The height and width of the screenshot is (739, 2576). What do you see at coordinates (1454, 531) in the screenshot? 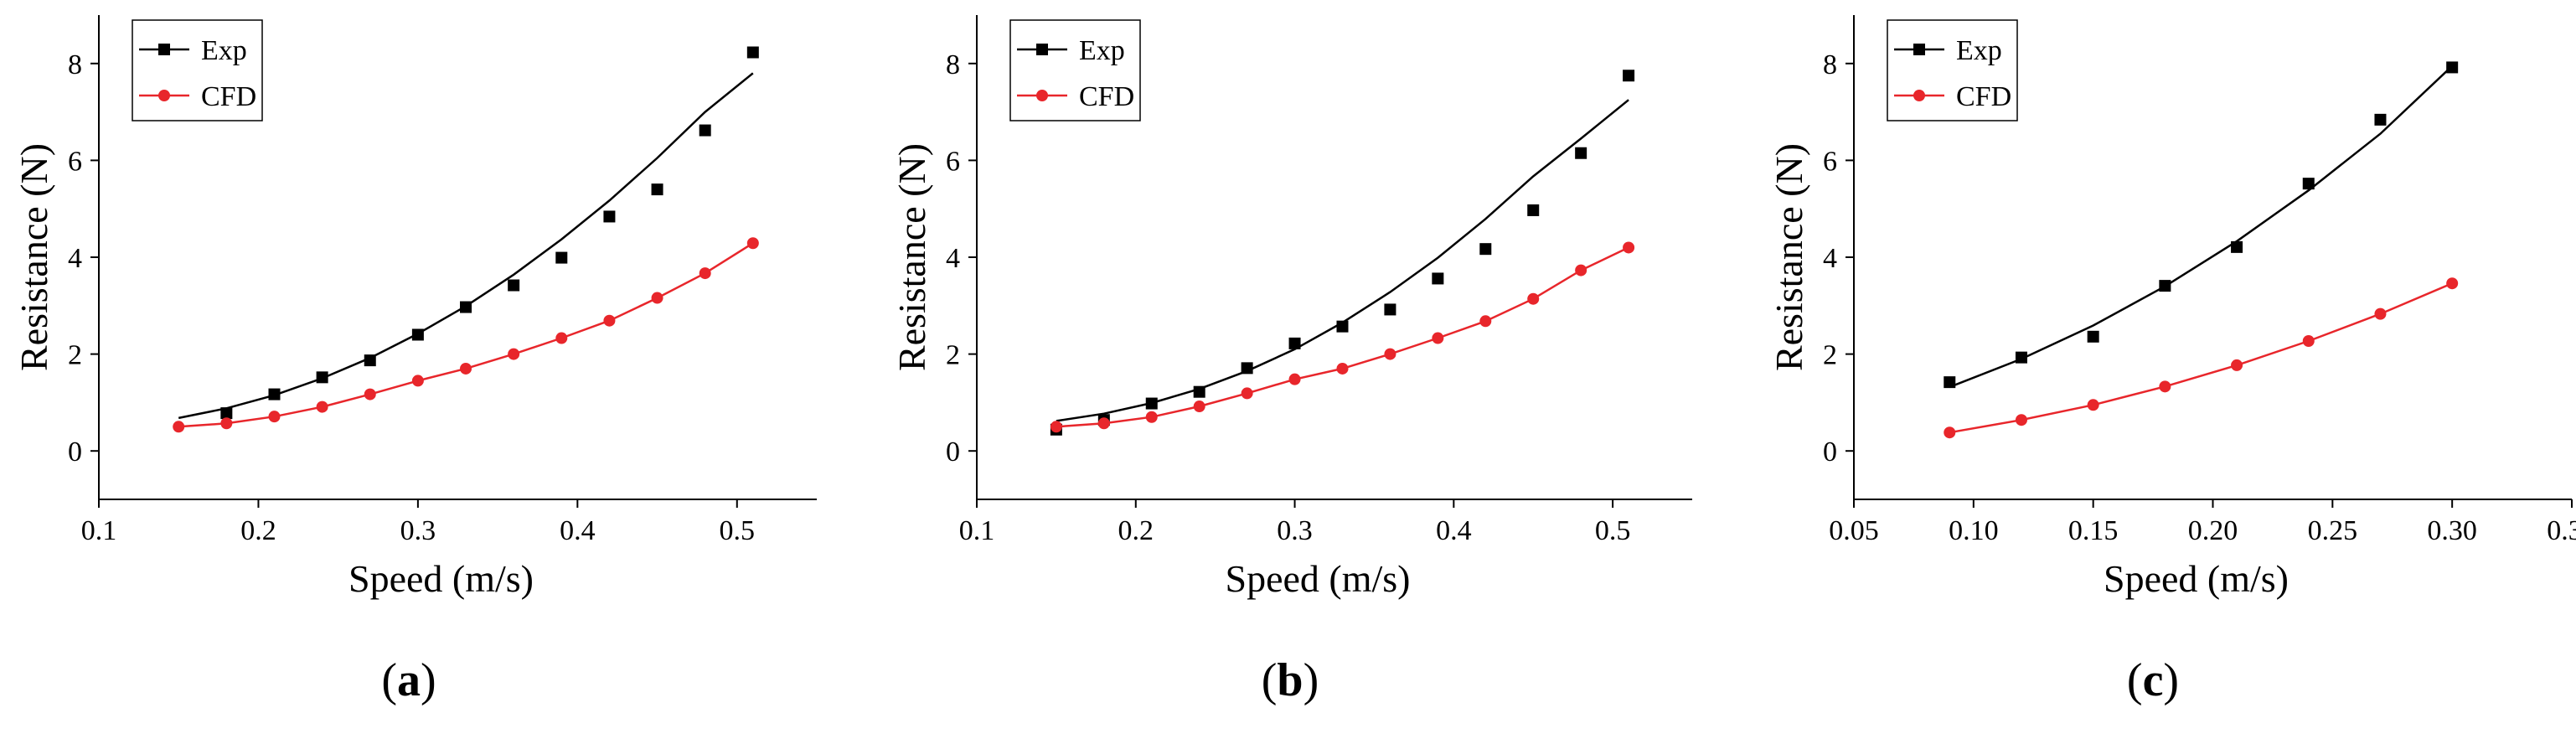
I see `x-tick-label: 0.4` at bounding box center [1454, 531].